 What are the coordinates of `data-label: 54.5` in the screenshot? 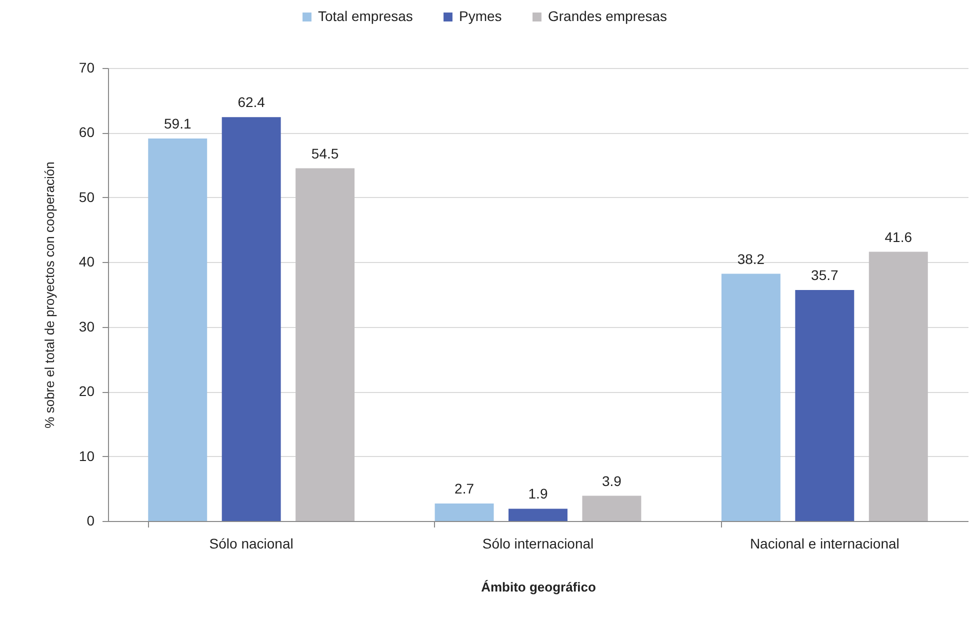 It's located at (325, 153).